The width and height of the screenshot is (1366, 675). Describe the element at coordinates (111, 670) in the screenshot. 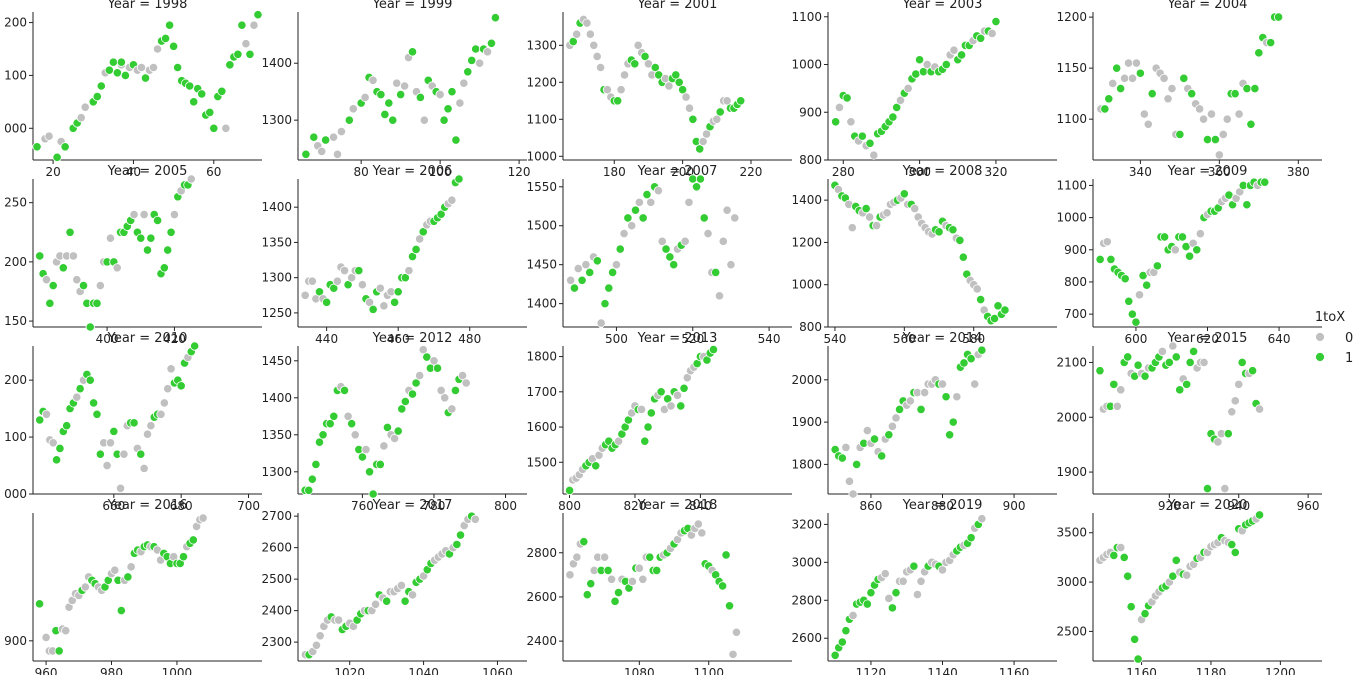

I see `x-tick-label: 980` at that location.